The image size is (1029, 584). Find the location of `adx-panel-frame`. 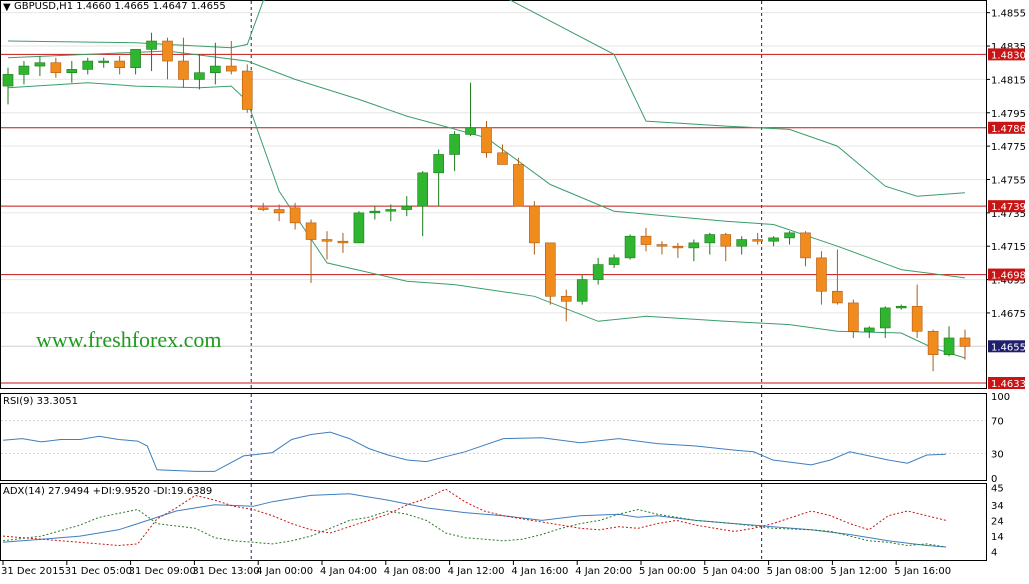

adx-panel-frame is located at coordinates (493, 522).